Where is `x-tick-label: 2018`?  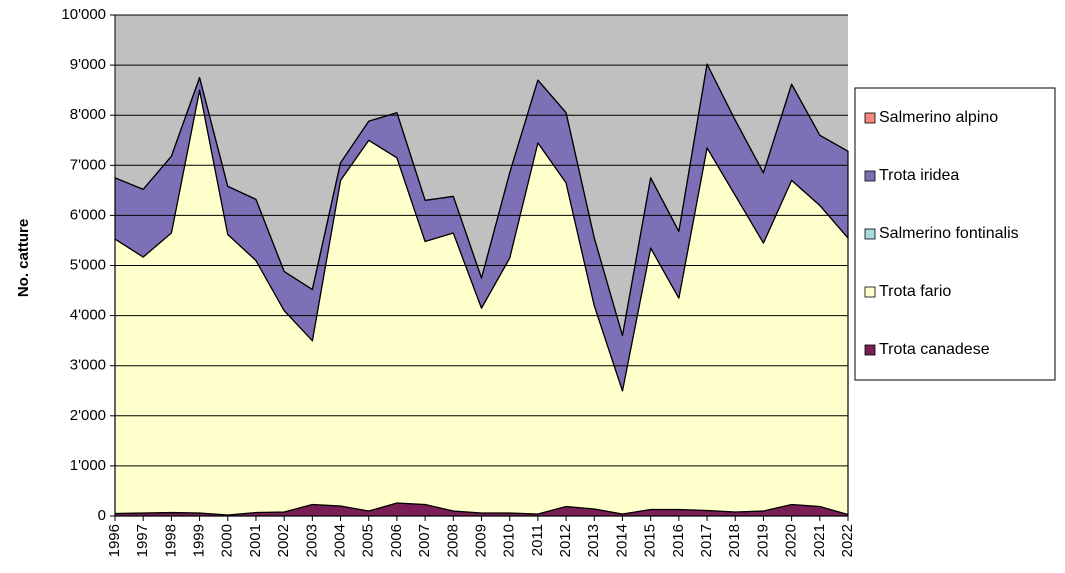
x-tick-label: 2018 is located at coordinates (734, 540).